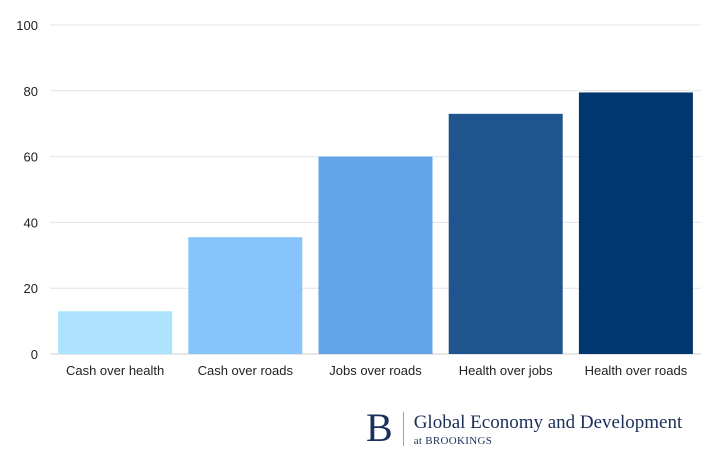 The height and width of the screenshot is (453, 727). What do you see at coordinates (115, 370) in the screenshot?
I see `x-tick-label: Cash over health` at bounding box center [115, 370].